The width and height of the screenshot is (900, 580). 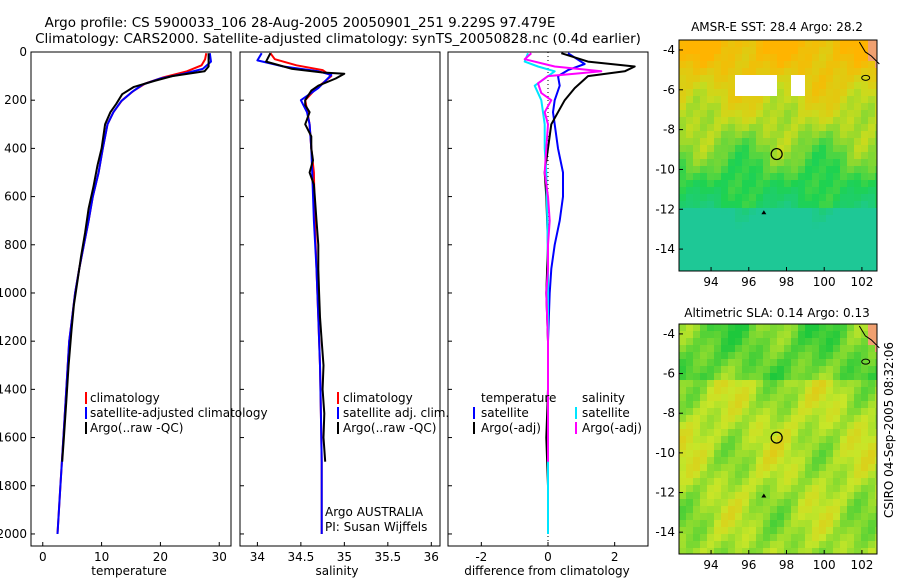 What do you see at coordinates (665, 493) in the screenshot?
I see `map-ytick-label: -12` at bounding box center [665, 493].